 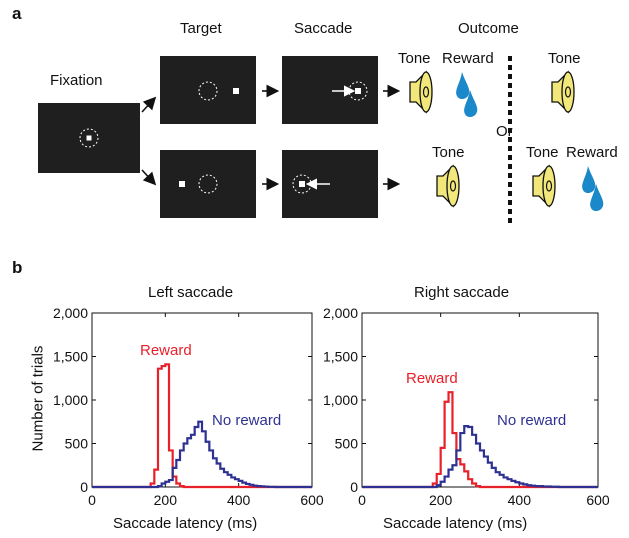 What do you see at coordinates (330, 90) in the screenshot?
I see `saccade-screen-top` at bounding box center [330, 90].